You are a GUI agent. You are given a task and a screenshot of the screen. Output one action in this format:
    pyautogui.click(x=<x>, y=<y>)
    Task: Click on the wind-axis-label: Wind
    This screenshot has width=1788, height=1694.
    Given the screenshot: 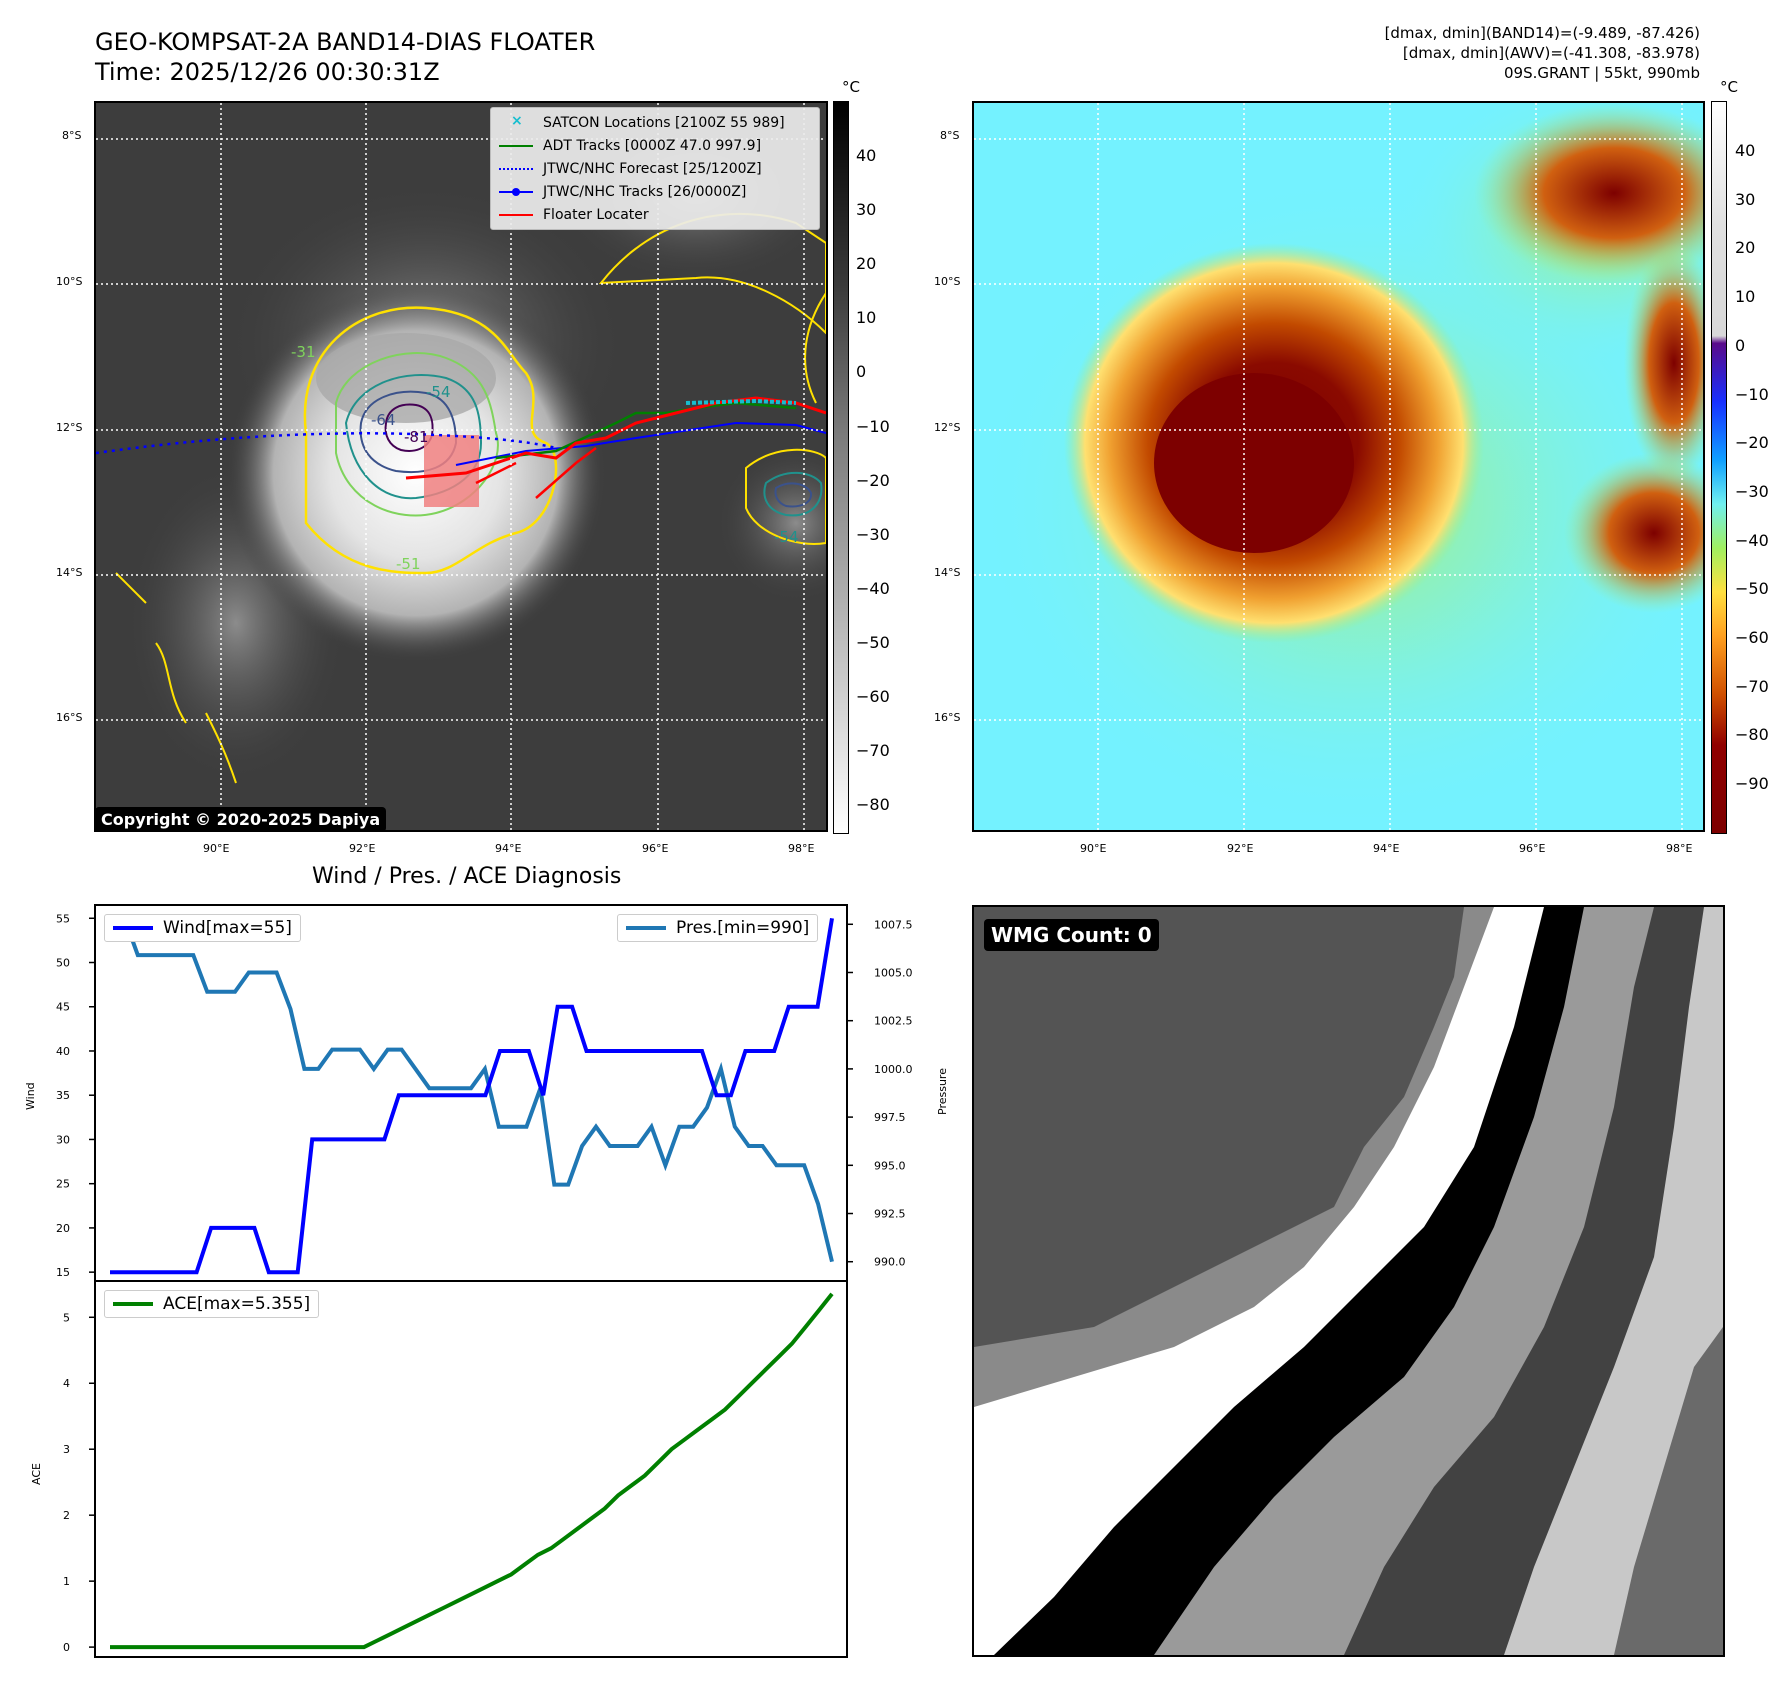 What is the action you would take?
    pyautogui.click(x=30, y=1096)
    